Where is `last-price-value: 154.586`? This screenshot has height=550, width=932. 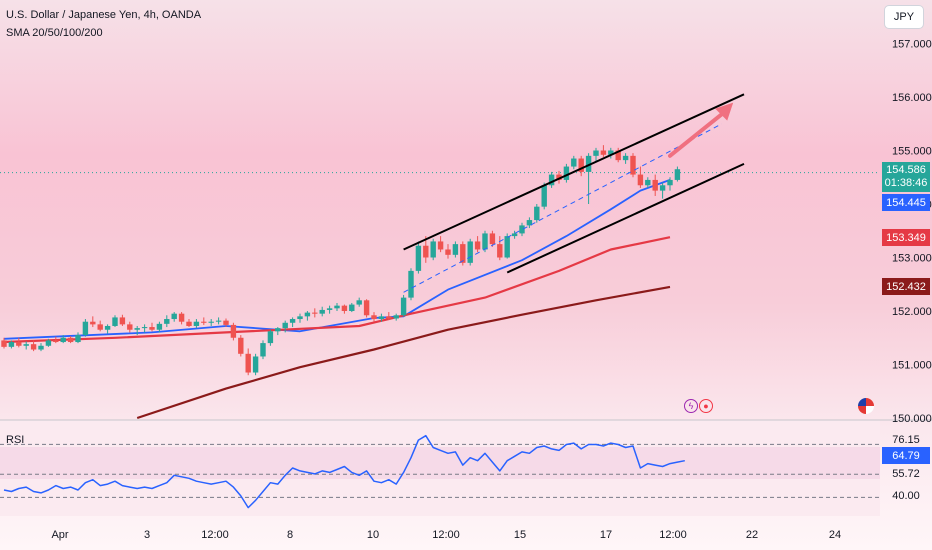 last-price-value: 154.586 is located at coordinates (906, 170).